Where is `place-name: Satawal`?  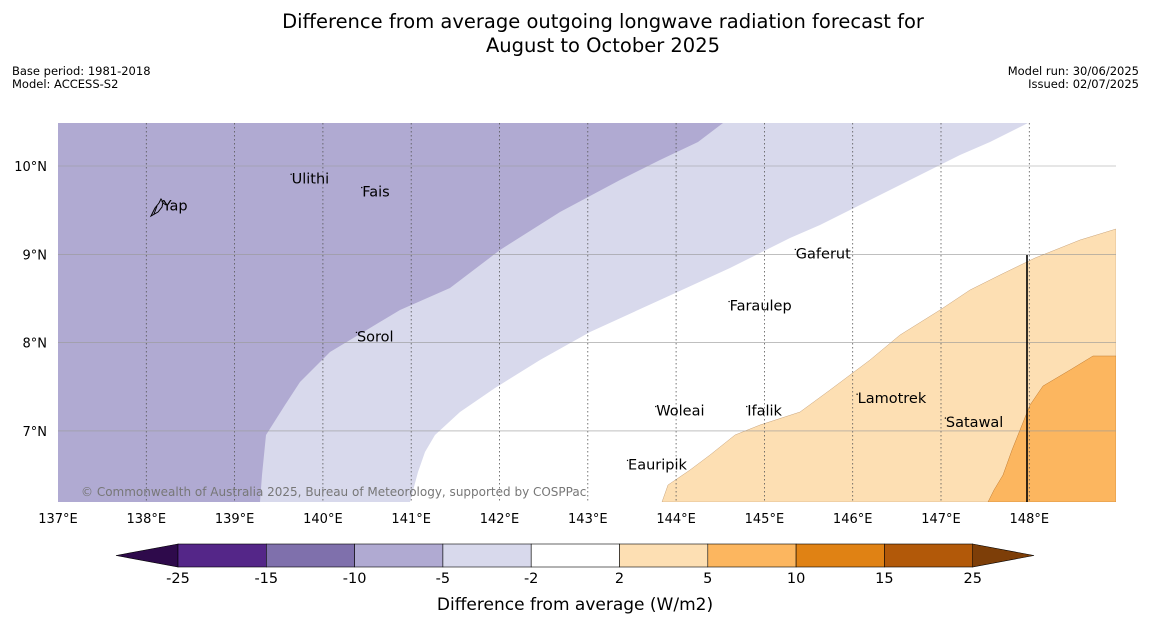
place-name: Satawal is located at coordinates (974, 423).